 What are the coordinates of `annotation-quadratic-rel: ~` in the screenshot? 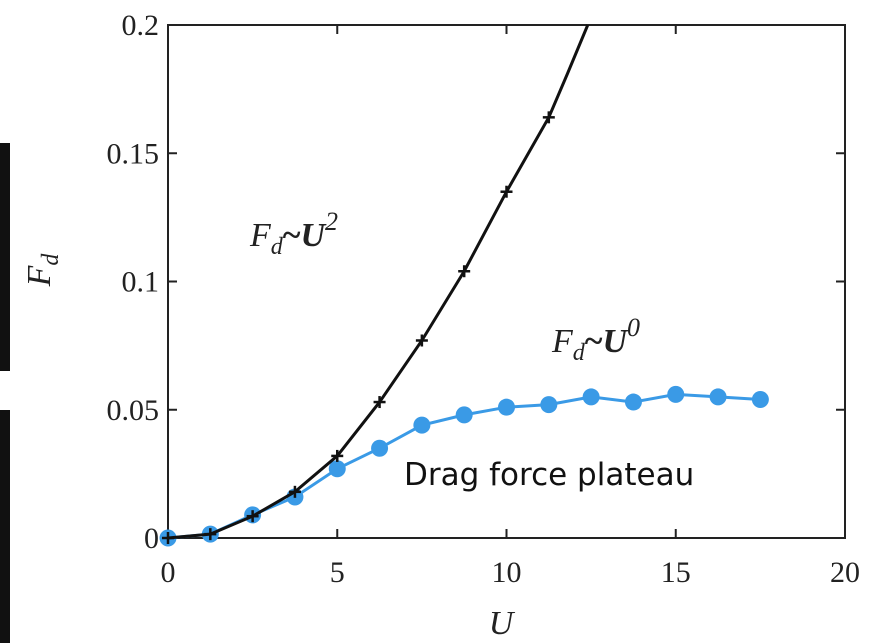 It's located at (292, 235).